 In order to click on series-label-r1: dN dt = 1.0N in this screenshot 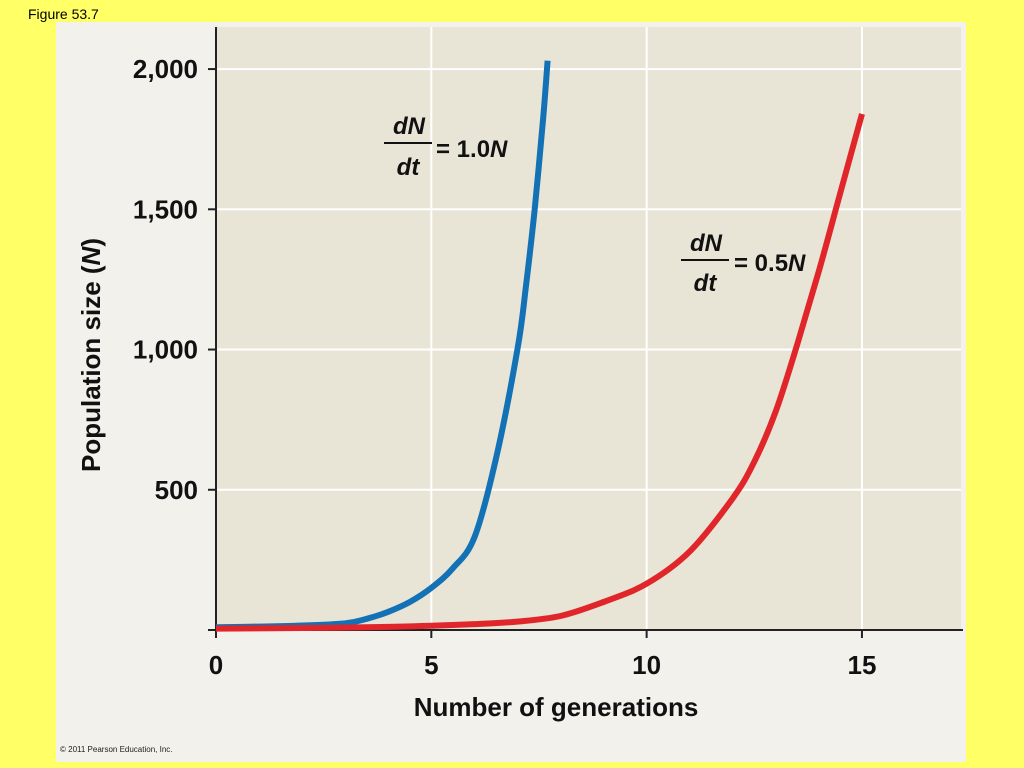, I will do `click(446, 147)`.